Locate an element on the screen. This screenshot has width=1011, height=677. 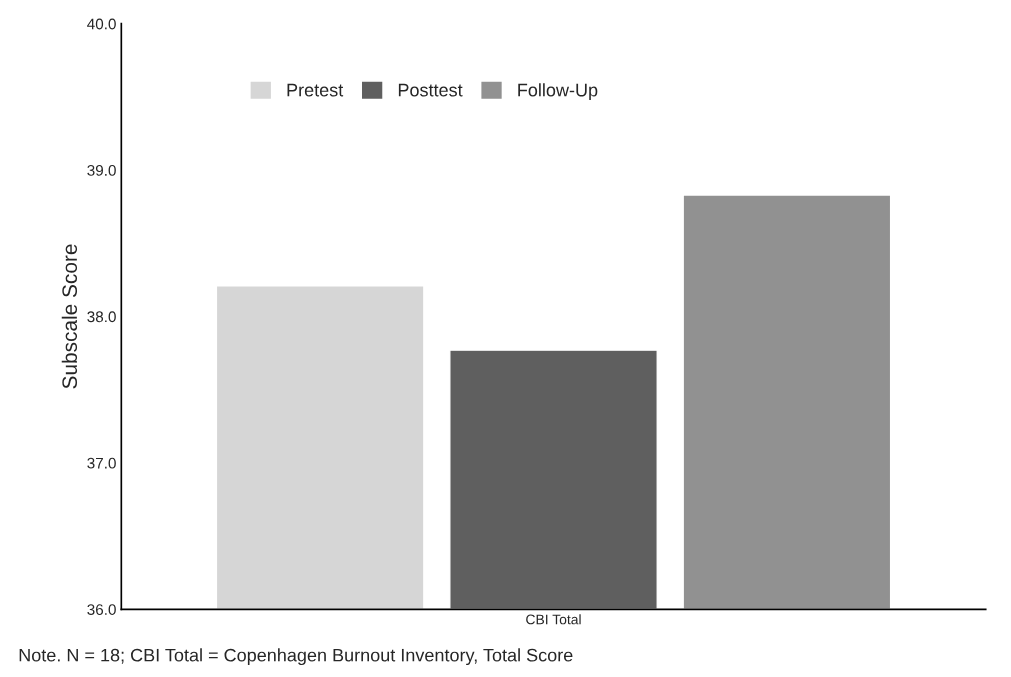
text: Note. N = 18; CBI Total = Copenhagen Burnout Inventory, Total Score is located at coordinates (296, 657).